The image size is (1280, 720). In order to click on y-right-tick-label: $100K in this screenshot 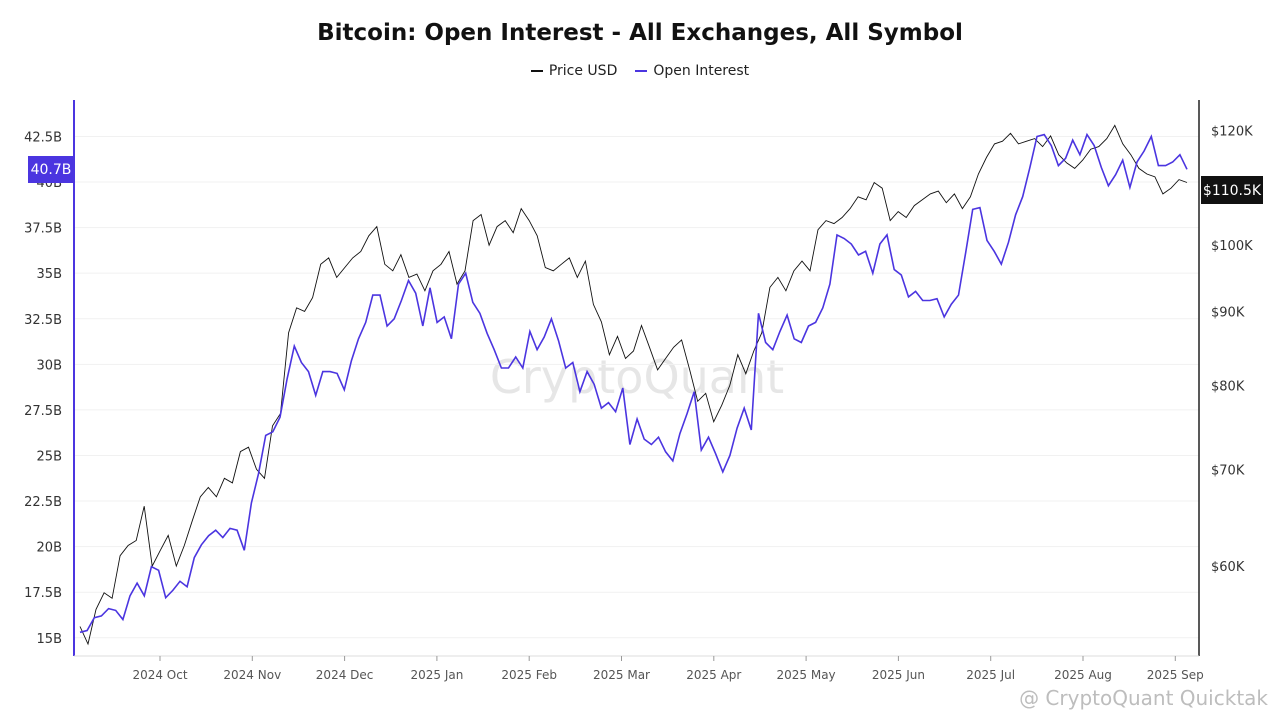, I will do `click(1232, 246)`.